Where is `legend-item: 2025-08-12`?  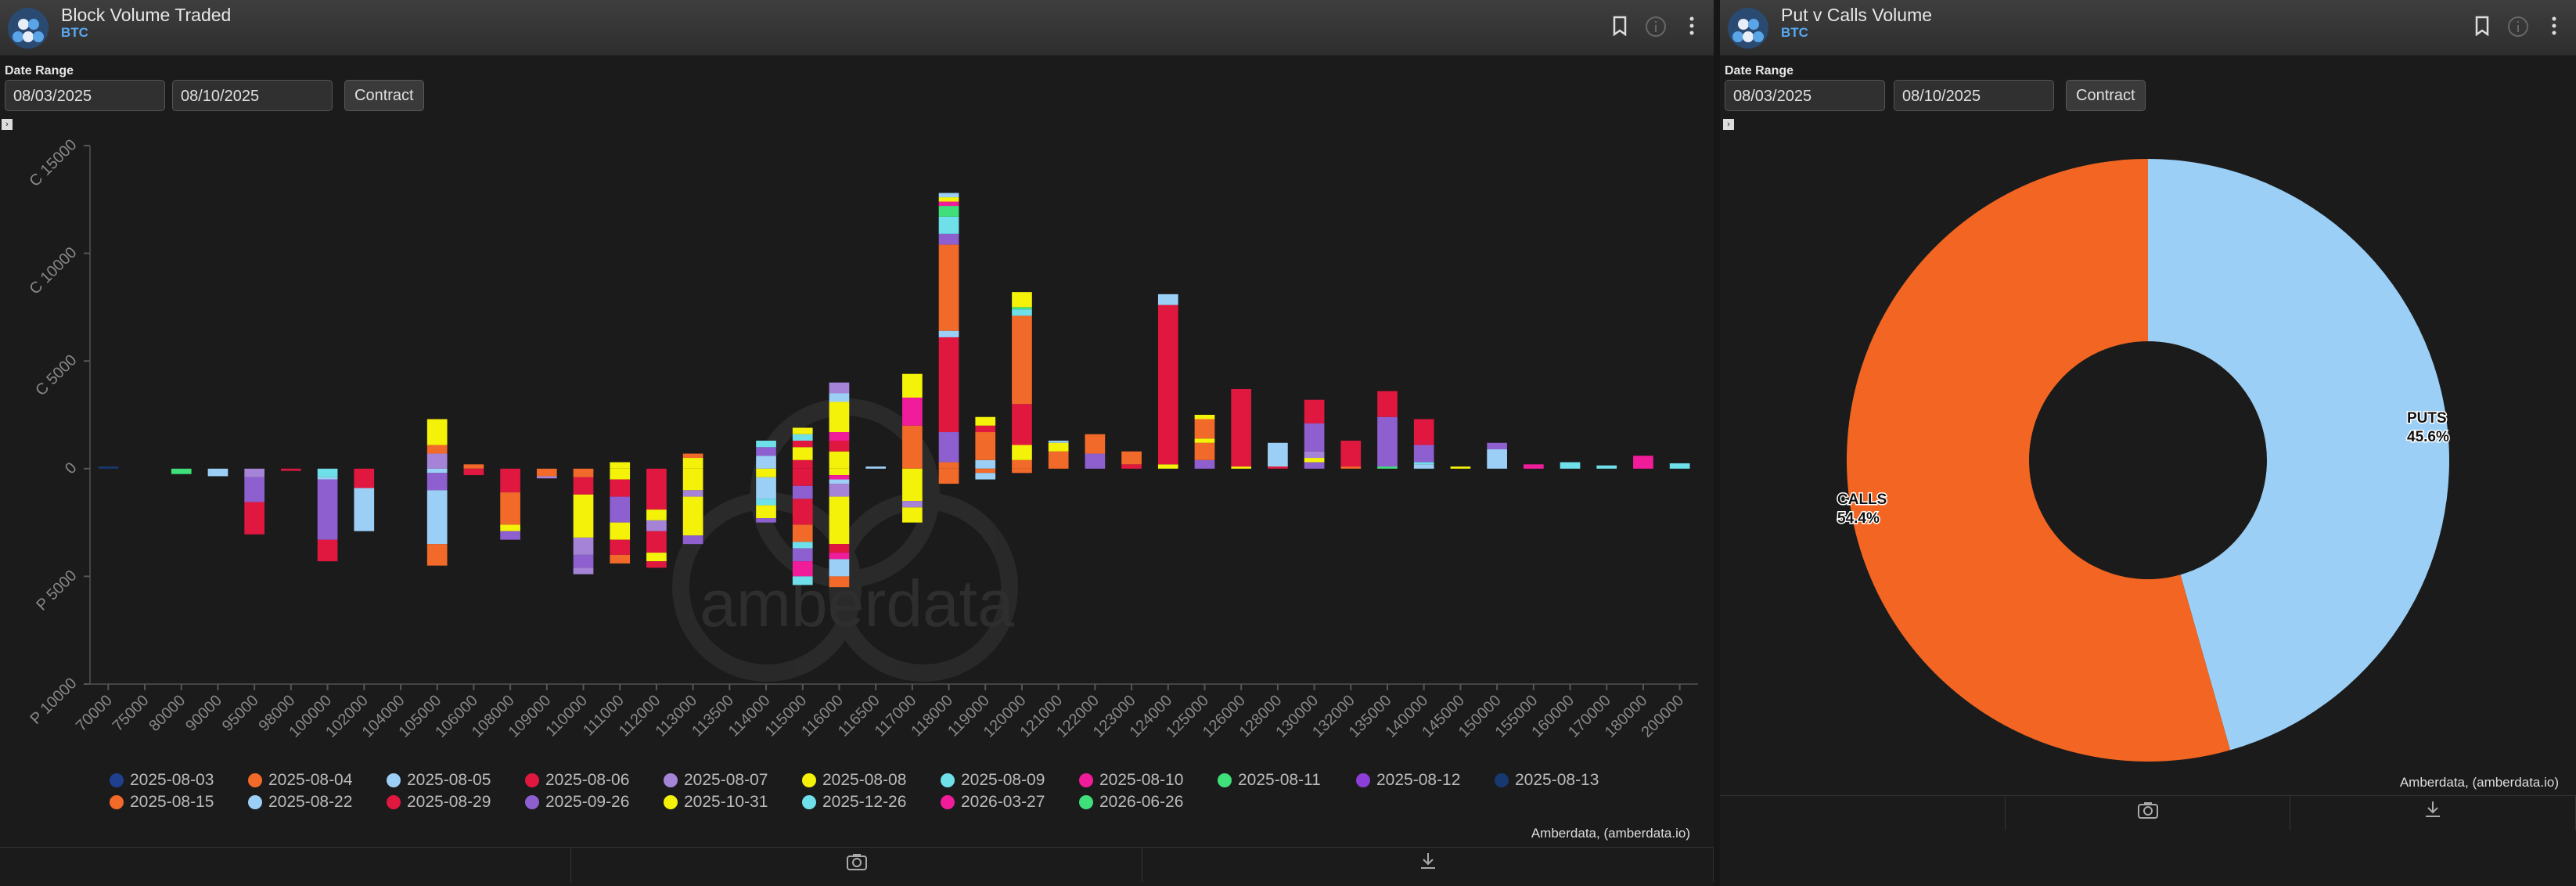
legend-item: 2025-08-12 is located at coordinates (1408, 780).